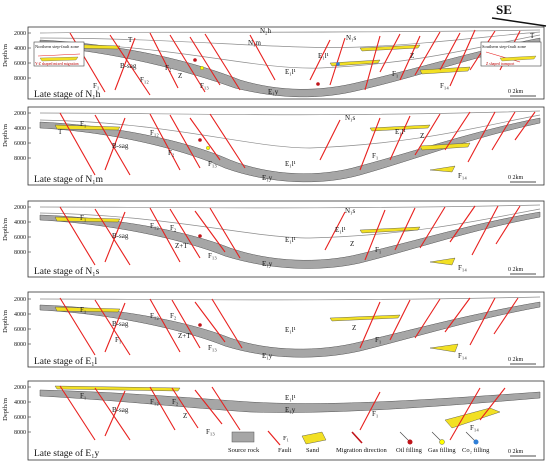 The height and width of the screenshot is (465, 550). Describe the element at coordinates (20, 315) in the screenshot. I see `depth-tick-label: 4000` at that location.